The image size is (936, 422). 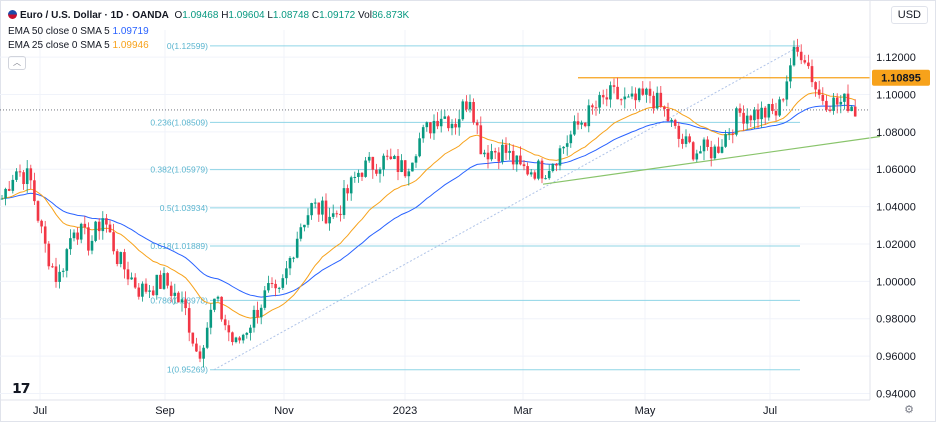 I want to click on open-label: O, so click(x=178, y=15).